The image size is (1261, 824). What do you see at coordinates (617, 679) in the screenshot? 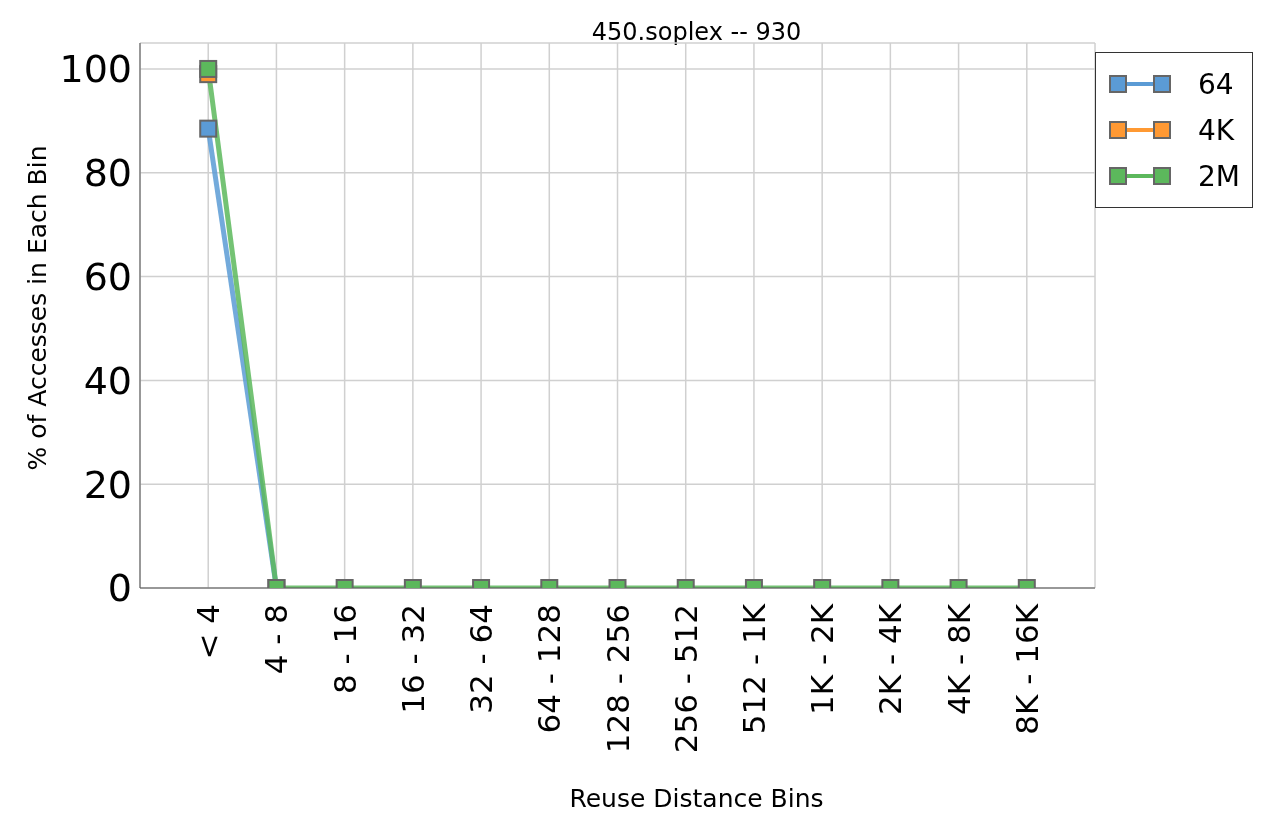
I see `x-tick-label: 128 - 256` at bounding box center [617, 679].